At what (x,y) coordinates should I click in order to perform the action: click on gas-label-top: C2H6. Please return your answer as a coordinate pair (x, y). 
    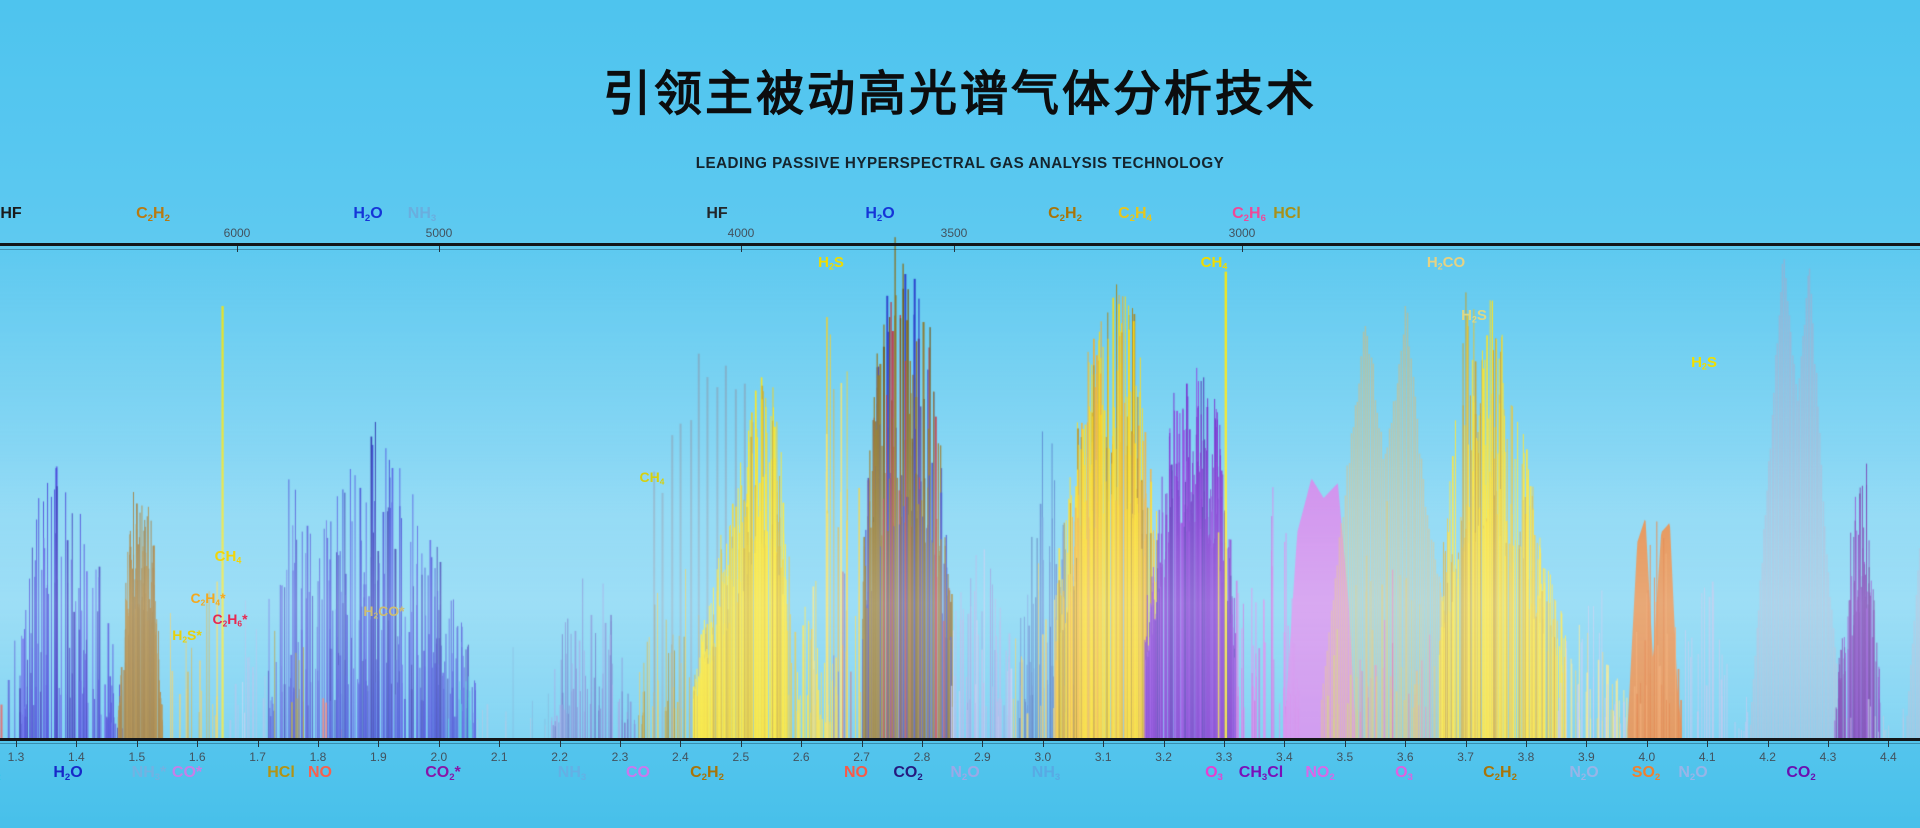
    Looking at the image, I should click on (1249, 214).